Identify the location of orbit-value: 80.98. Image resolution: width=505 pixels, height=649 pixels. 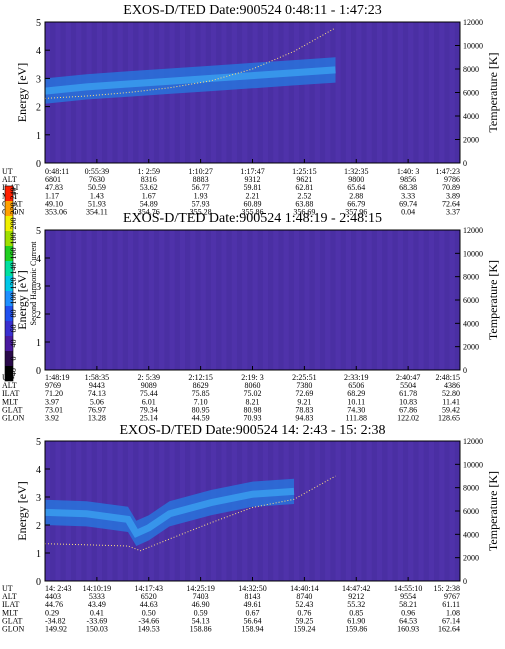
(253, 409).